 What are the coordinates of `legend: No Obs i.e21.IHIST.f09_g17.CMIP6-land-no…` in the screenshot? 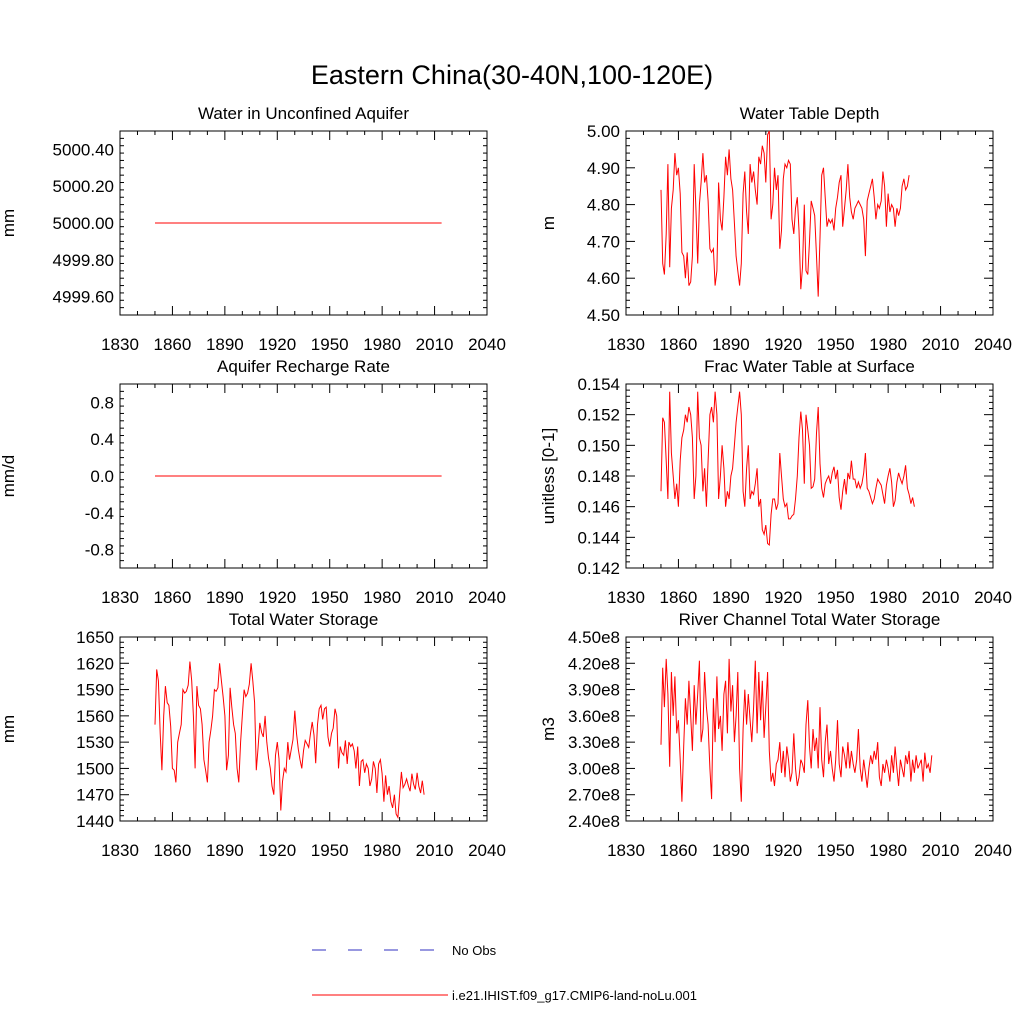 It's located at (504, 973).